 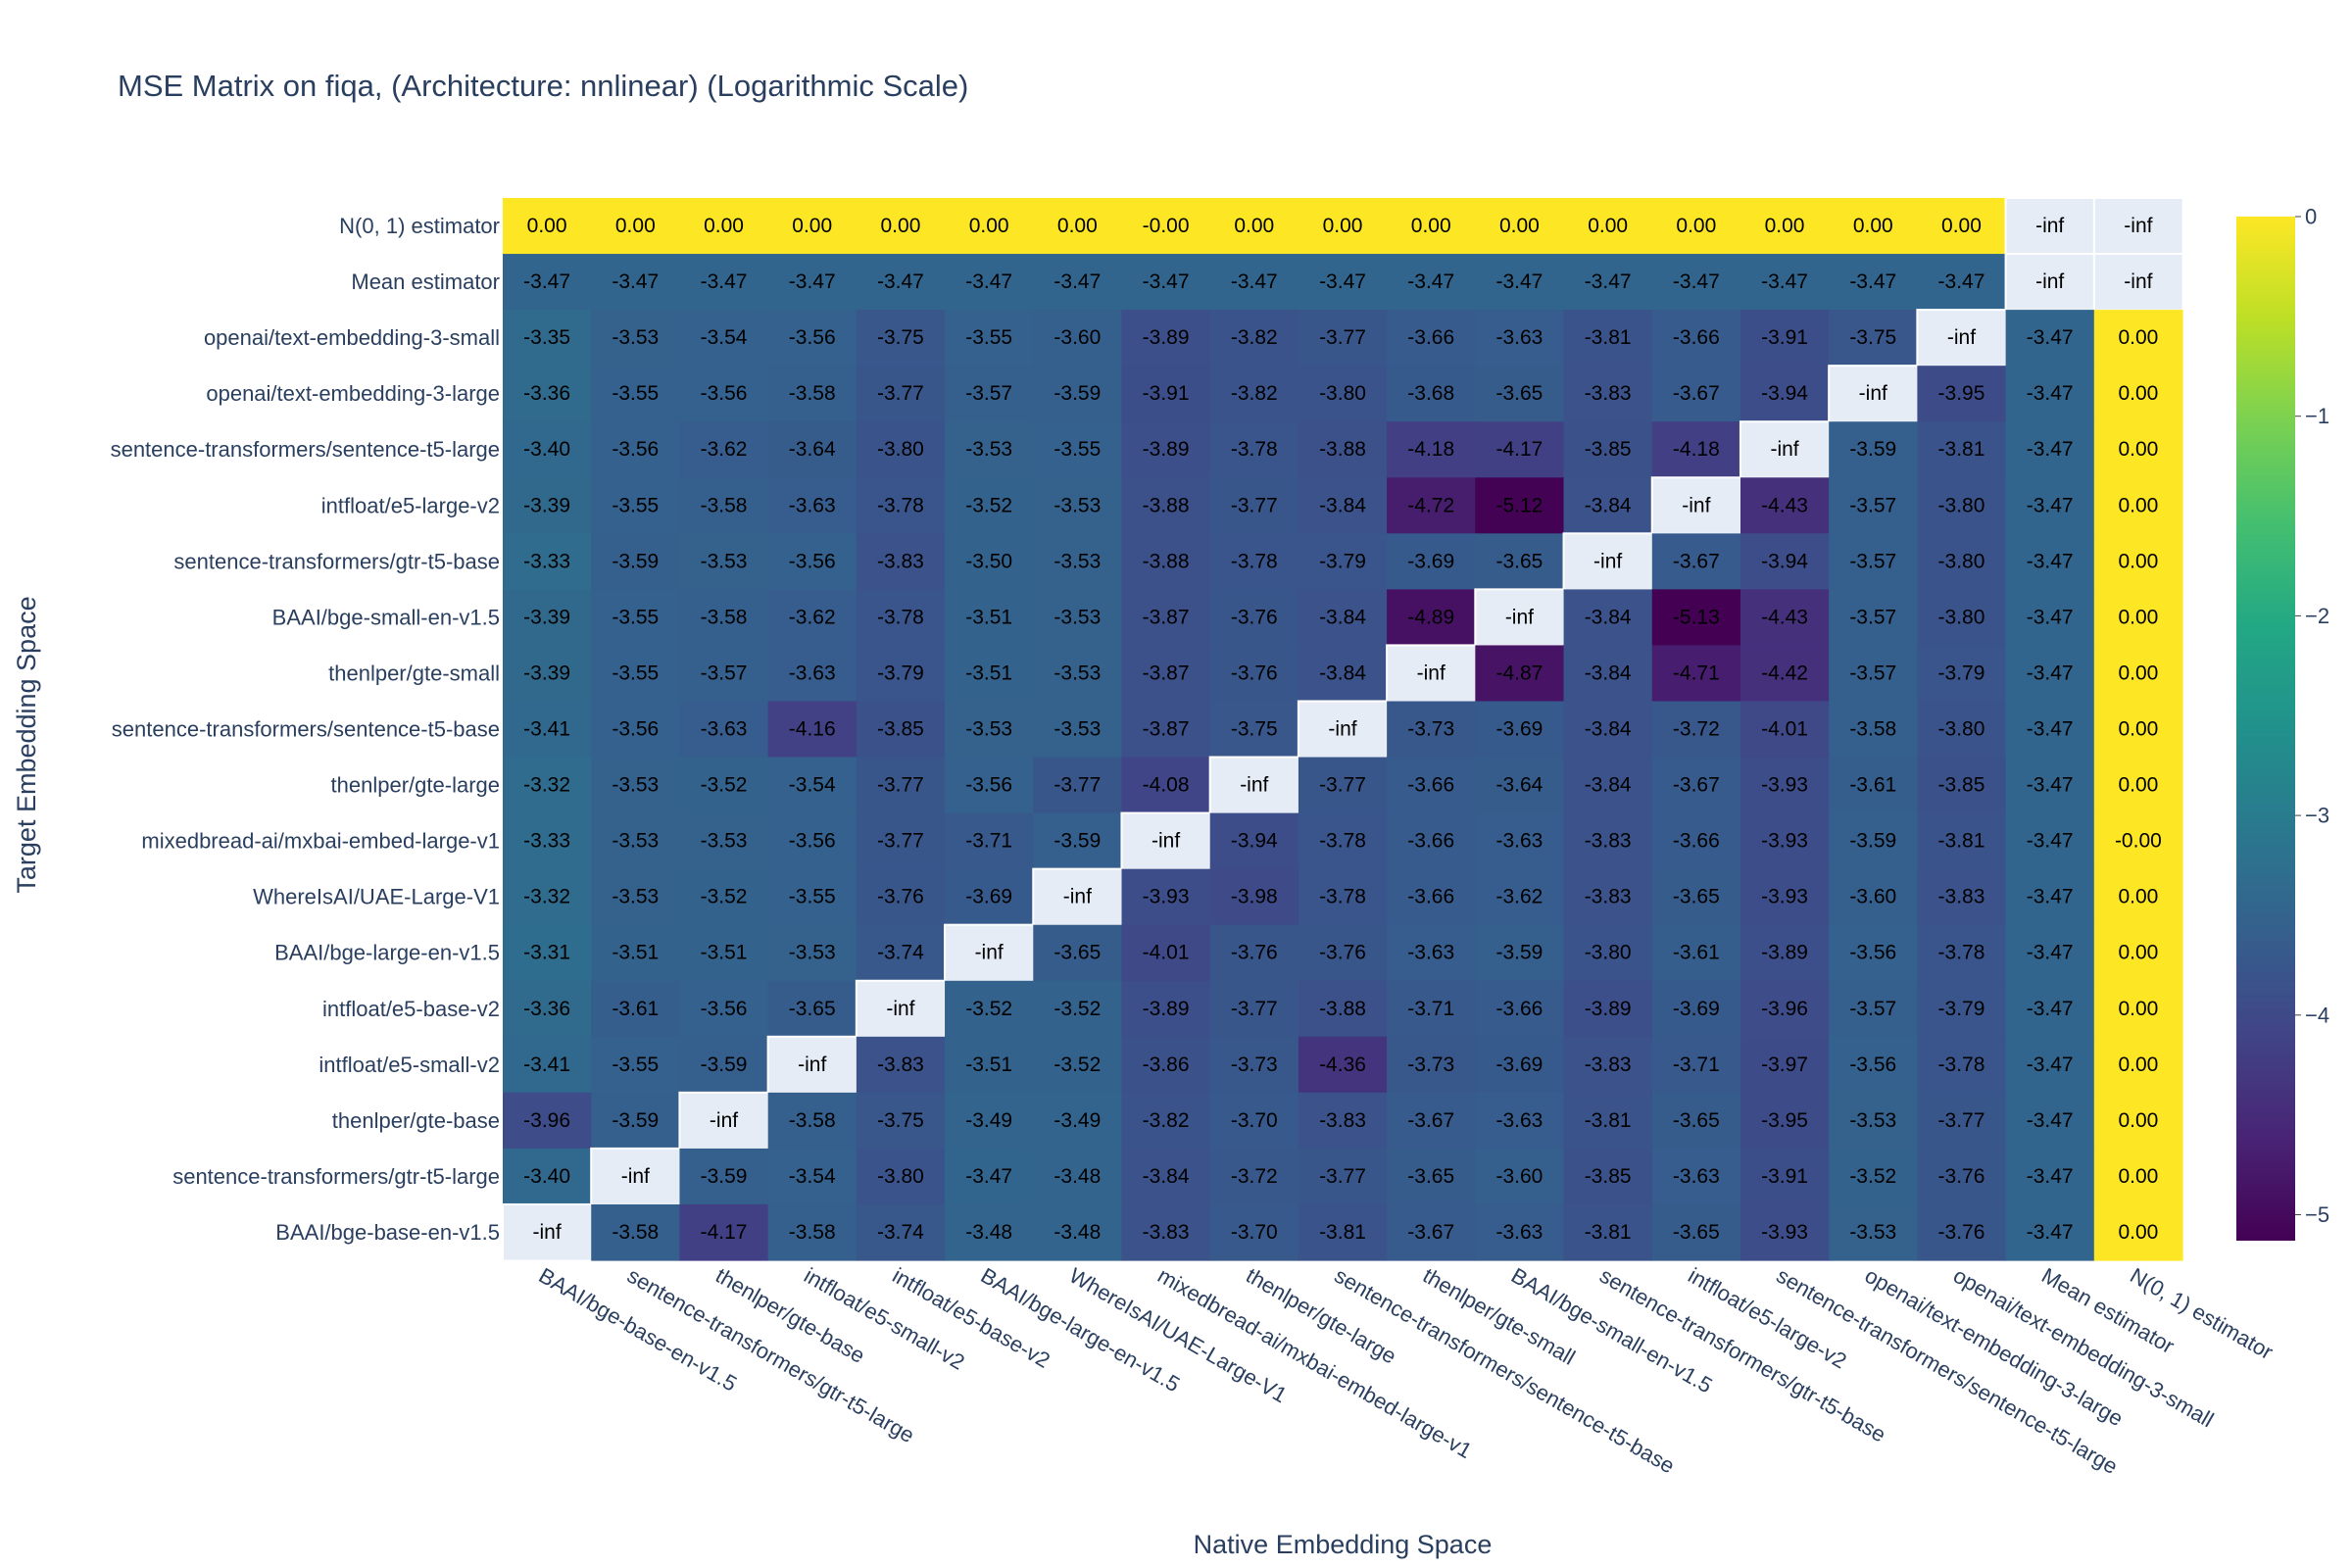 I want to click on cell-value-label: -3.80, so click(x=1961, y=617).